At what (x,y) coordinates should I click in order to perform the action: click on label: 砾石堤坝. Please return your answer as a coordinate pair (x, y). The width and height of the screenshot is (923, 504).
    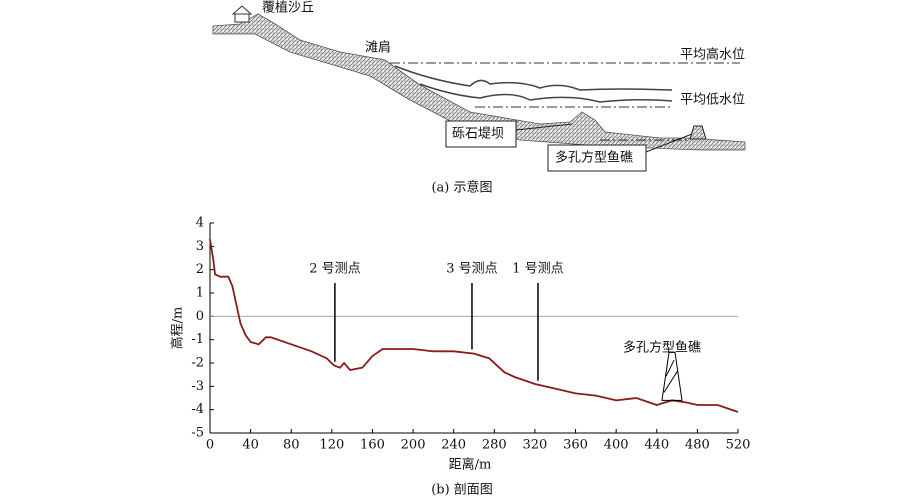
    Looking at the image, I should click on (478, 134).